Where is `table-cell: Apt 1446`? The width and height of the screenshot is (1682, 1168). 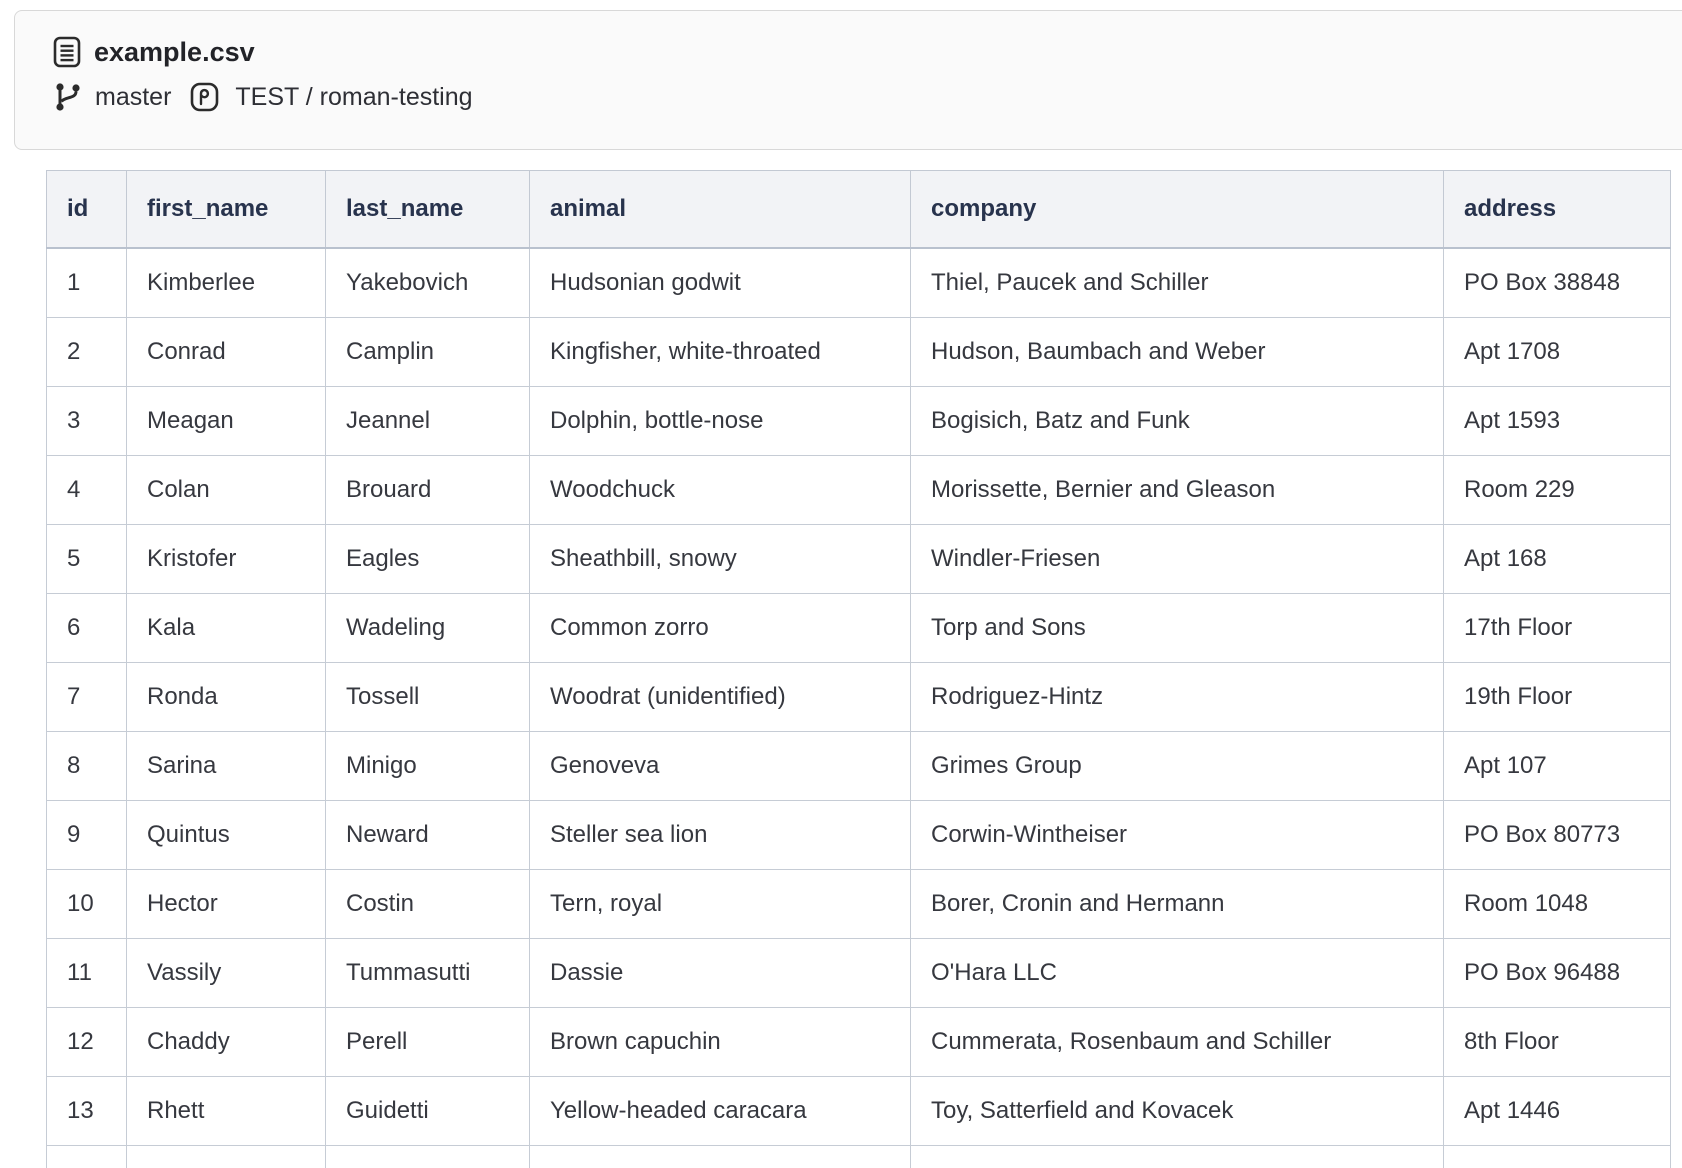 table-cell: Apt 1446 is located at coordinates (1557, 1111).